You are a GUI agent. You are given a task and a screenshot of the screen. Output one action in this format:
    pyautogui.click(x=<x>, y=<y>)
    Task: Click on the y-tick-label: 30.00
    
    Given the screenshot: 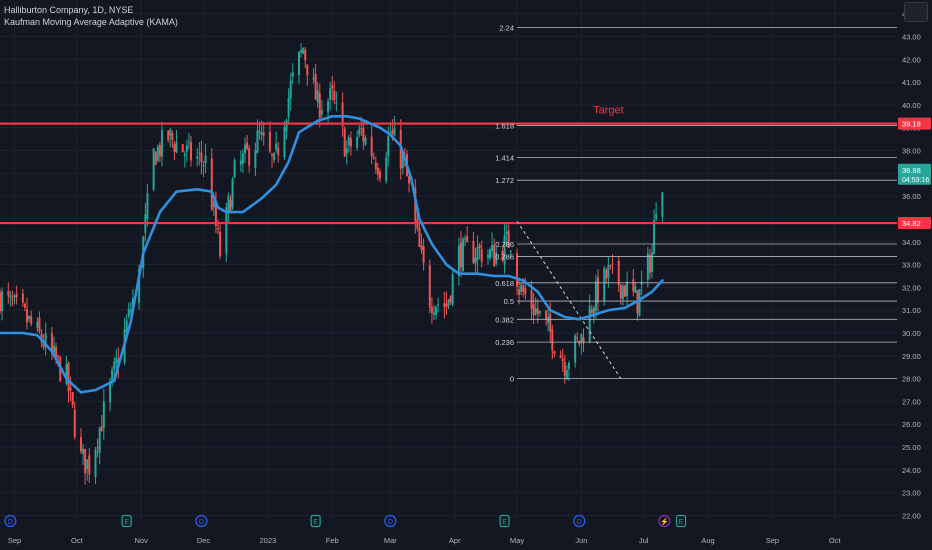 What is the action you would take?
    pyautogui.click(x=911, y=333)
    